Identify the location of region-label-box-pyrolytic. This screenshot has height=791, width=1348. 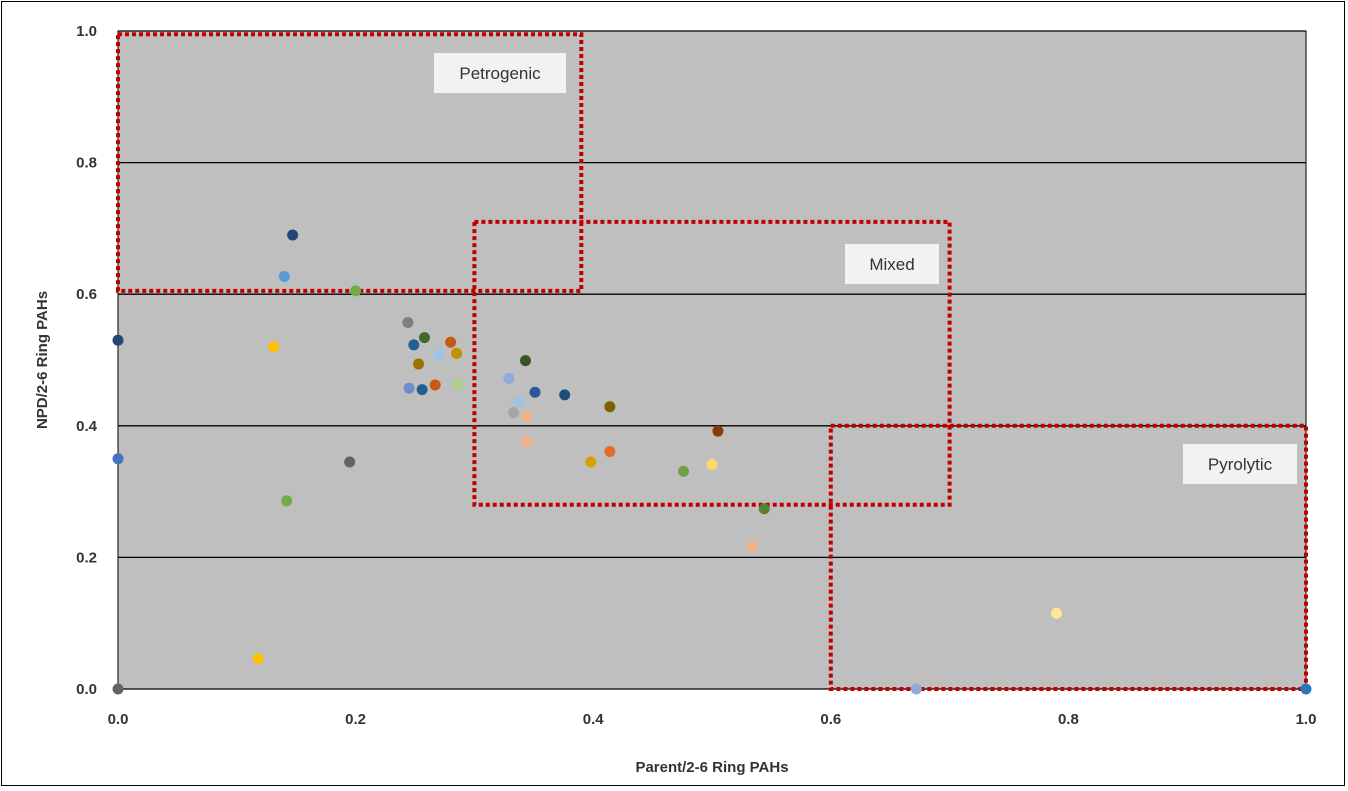
(1240, 464).